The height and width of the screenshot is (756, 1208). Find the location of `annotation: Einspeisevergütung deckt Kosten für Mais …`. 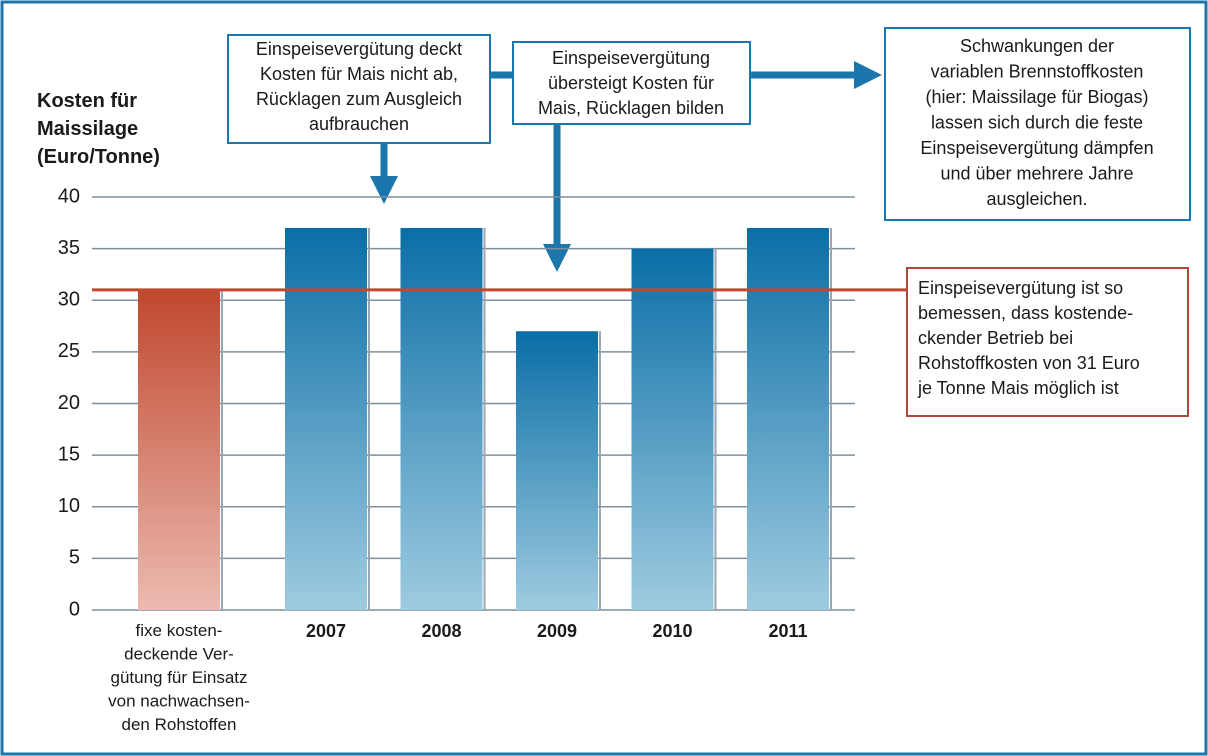

annotation: Einspeisevergütung deckt Kosten für Mais … is located at coordinates (359, 86).